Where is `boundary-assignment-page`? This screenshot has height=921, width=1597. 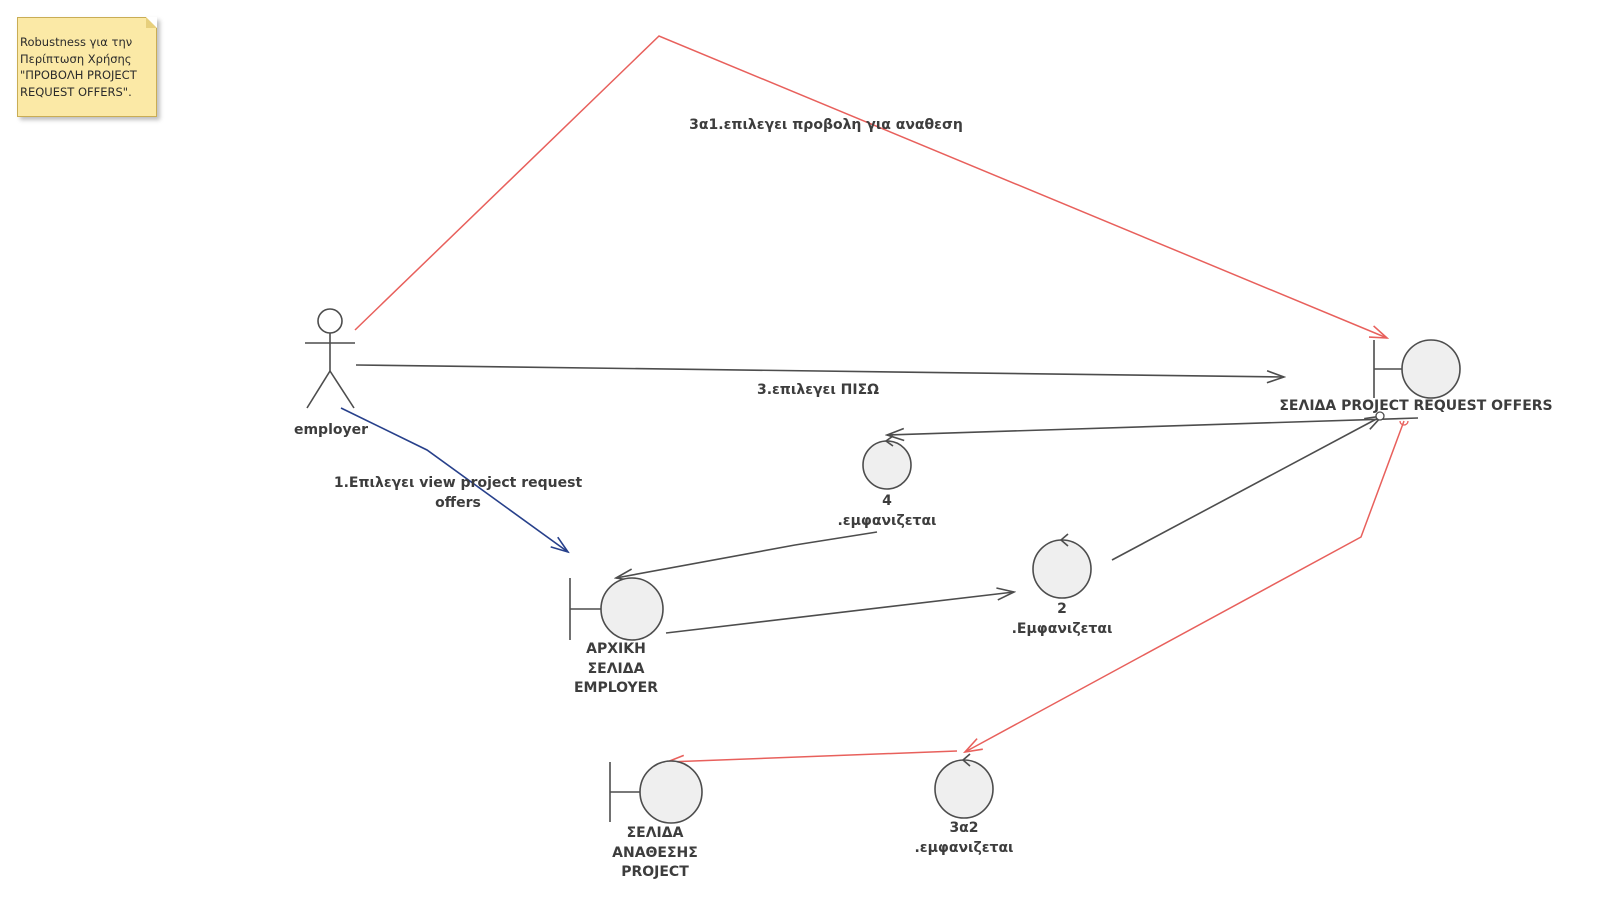 boundary-assignment-page is located at coordinates (656, 792).